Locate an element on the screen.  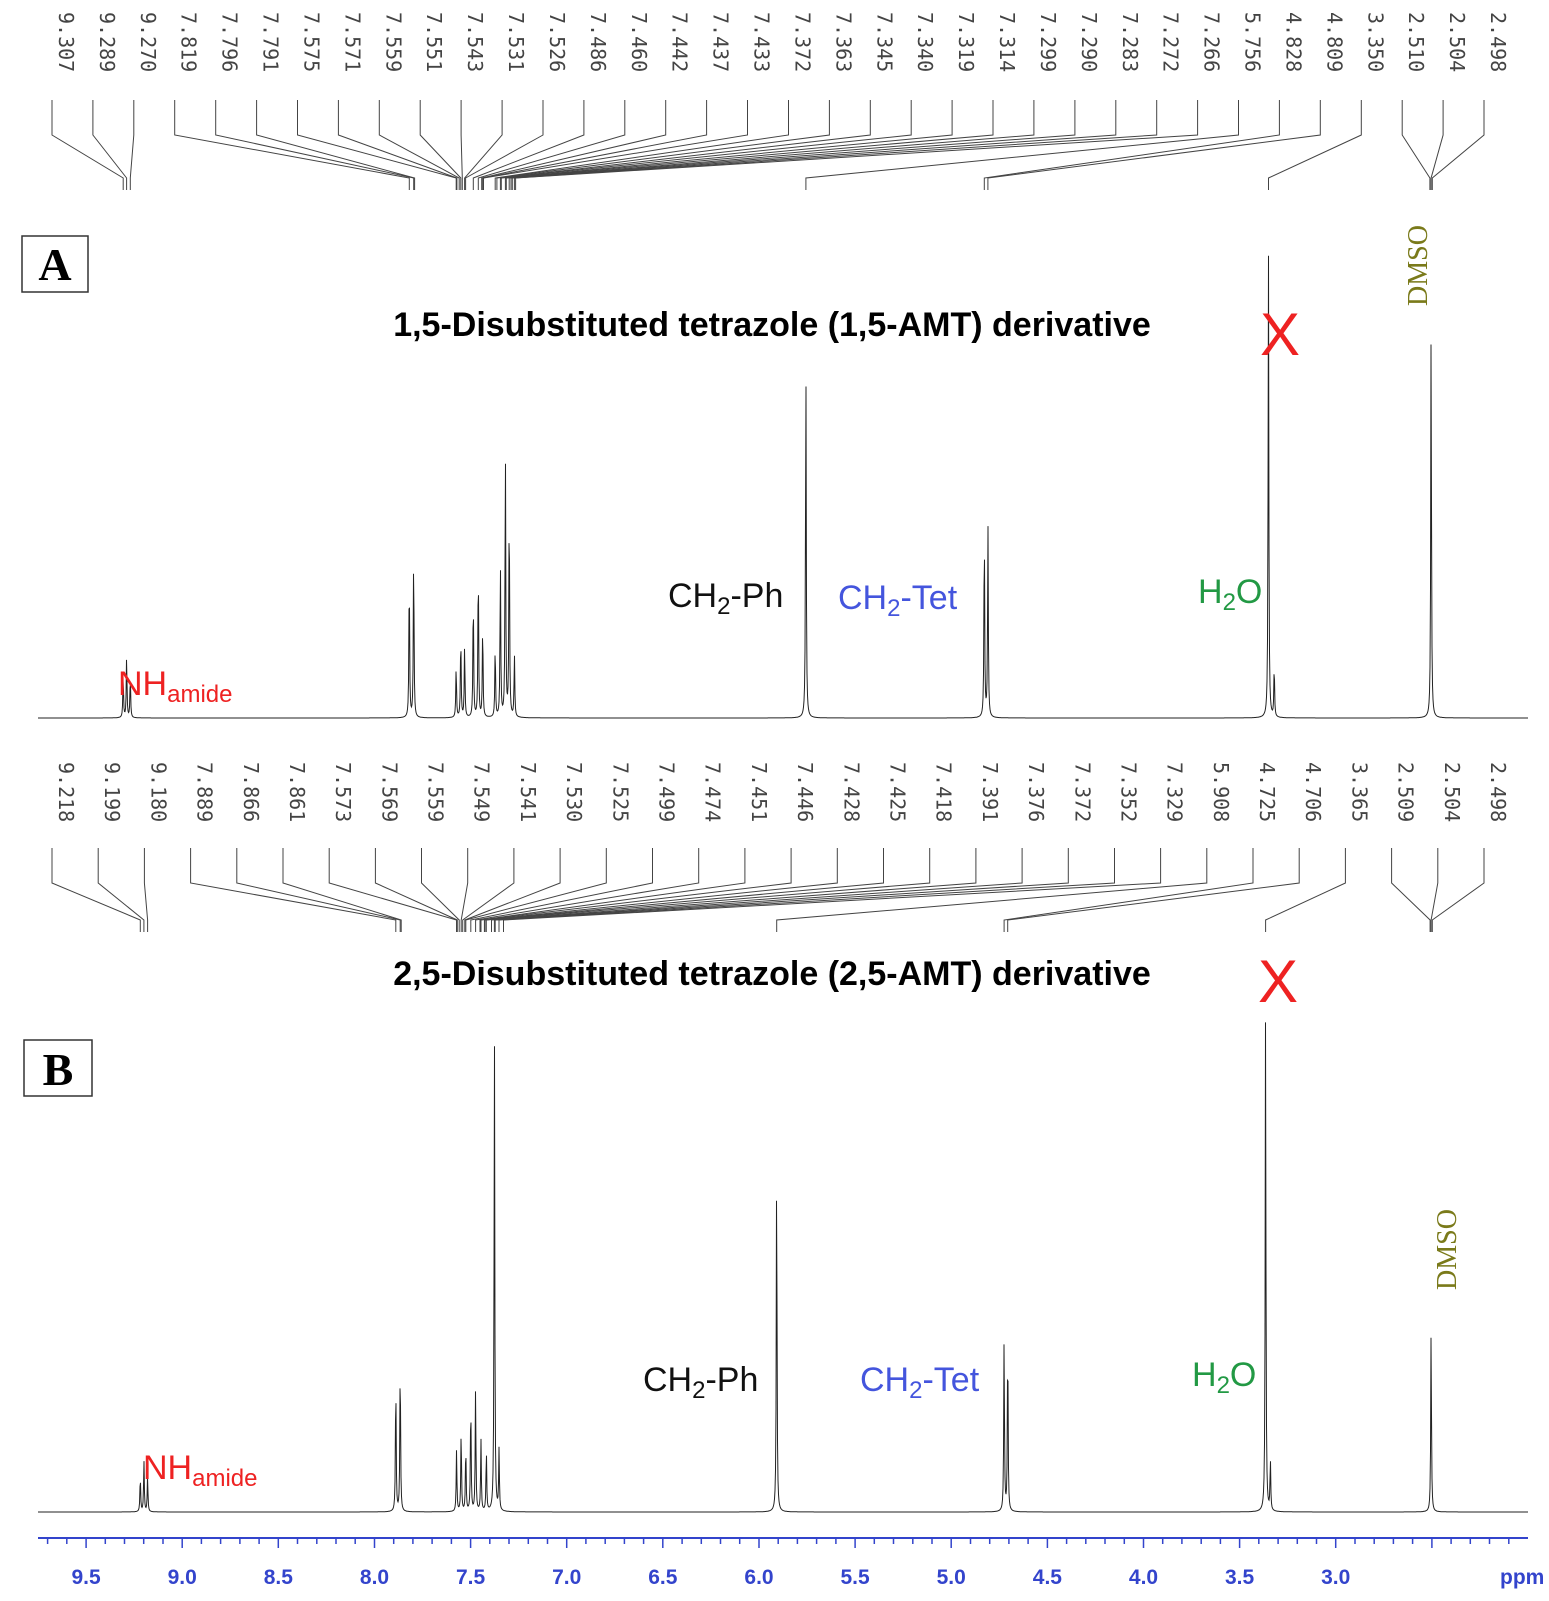
x-axis-tick-label: 8.5 is located at coordinates (279, 1577).